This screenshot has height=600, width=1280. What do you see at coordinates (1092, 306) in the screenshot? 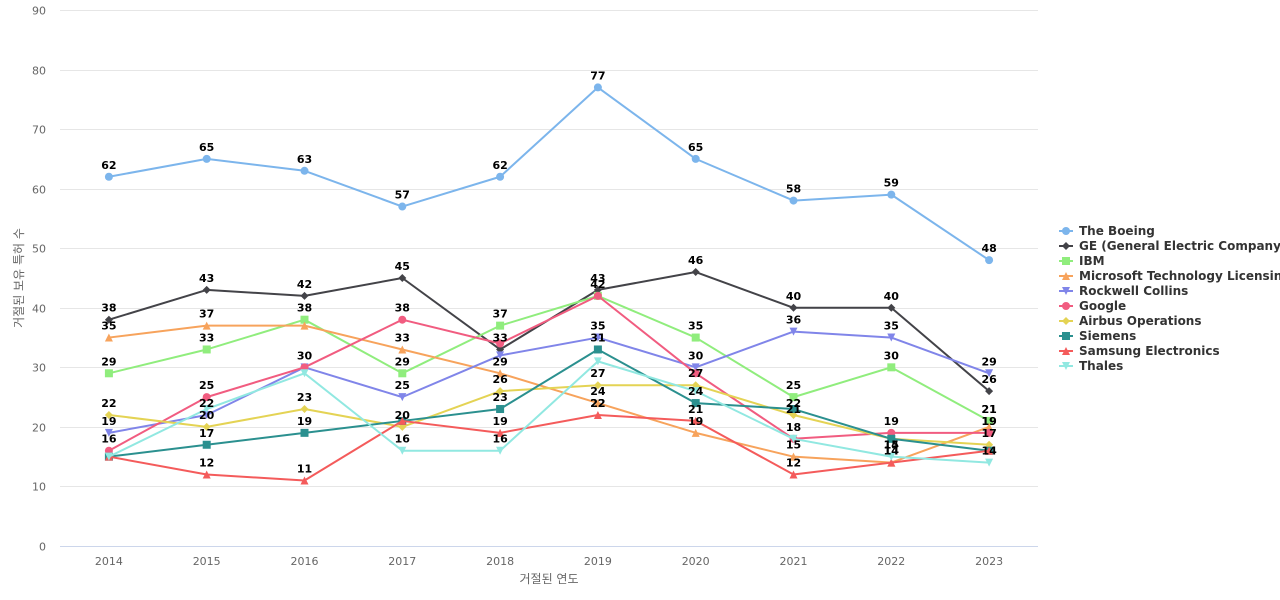
I see `legend-item: Google` at bounding box center [1092, 306].